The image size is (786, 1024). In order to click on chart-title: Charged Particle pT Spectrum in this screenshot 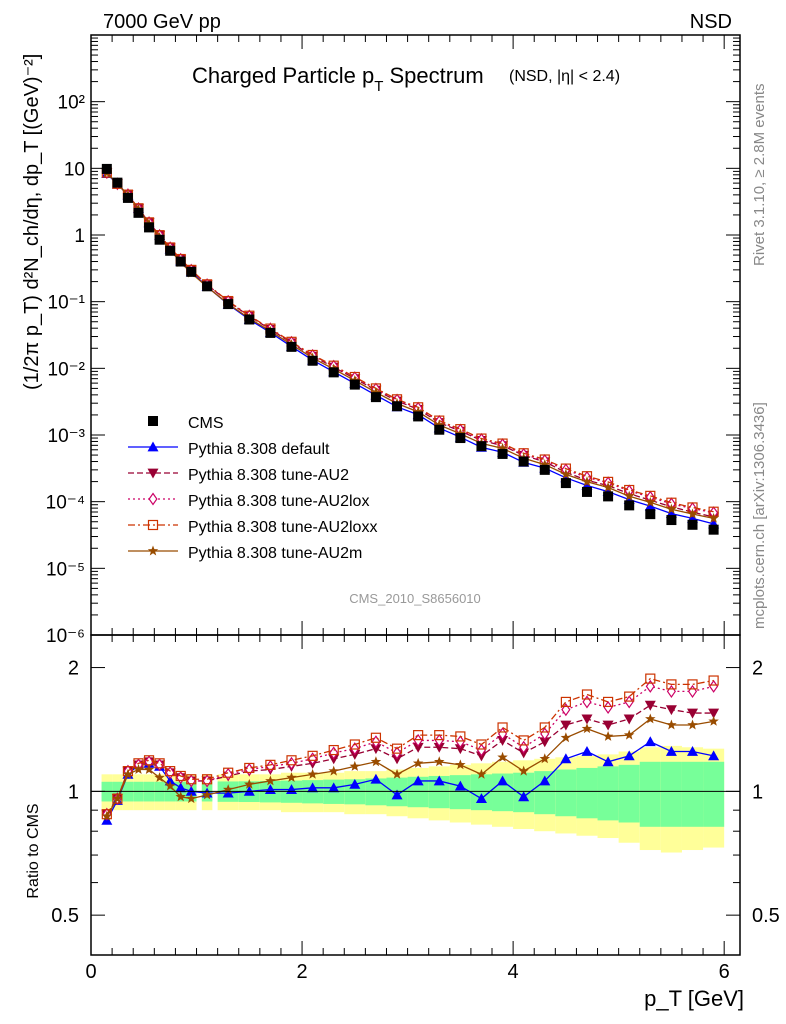, I will do `click(338, 79)`.